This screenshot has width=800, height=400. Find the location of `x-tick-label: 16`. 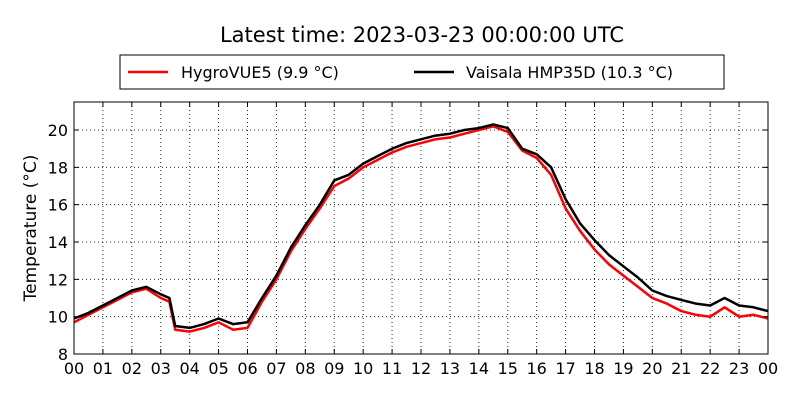

x-tick-label: 16 is located at coordinates (536, 368).